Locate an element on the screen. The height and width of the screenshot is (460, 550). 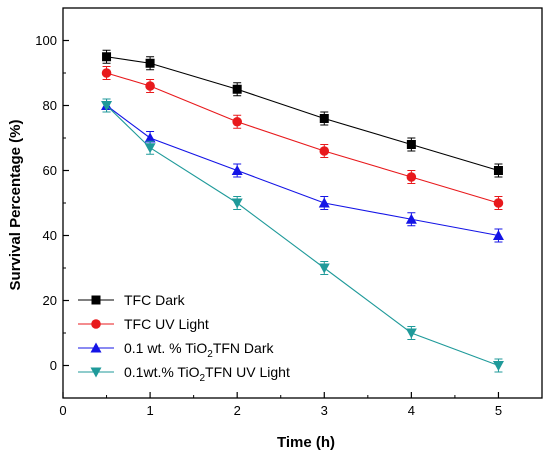
legend-item: 0.1wt.% TiO2TFN UV Light is located at coordinates (184, 374).